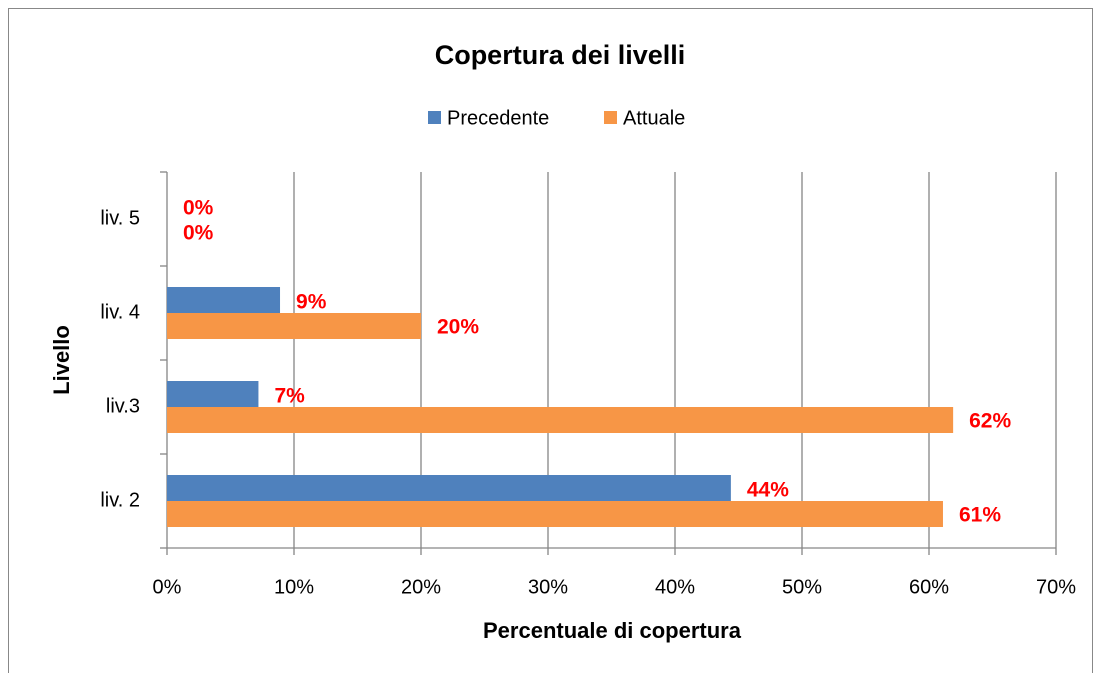  What do you see at coordinates (990, 421) in the screenshot?
I see `data-label: 62%` at bounding box center [990, 421].